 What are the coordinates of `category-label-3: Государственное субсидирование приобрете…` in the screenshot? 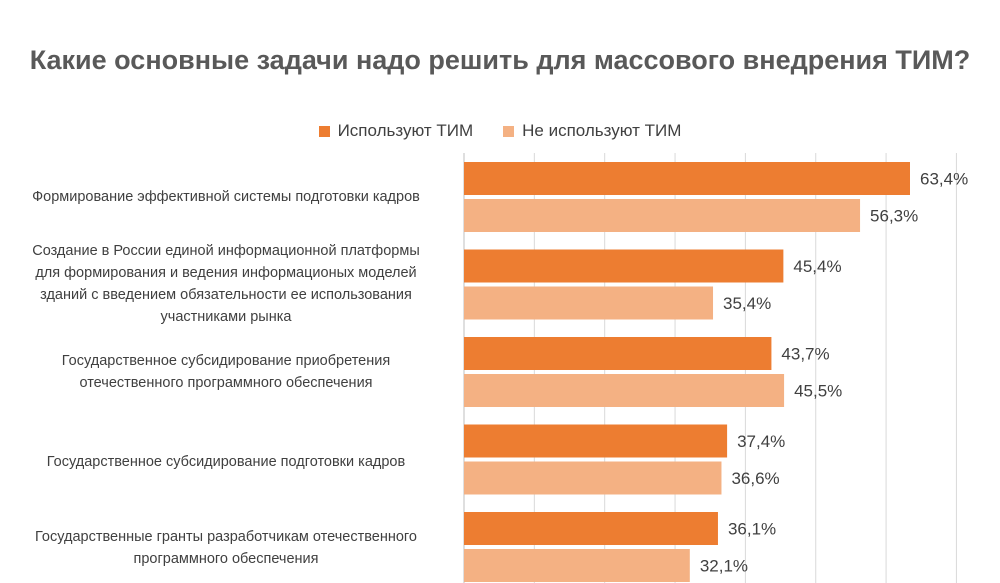 It's located at (226, 372).